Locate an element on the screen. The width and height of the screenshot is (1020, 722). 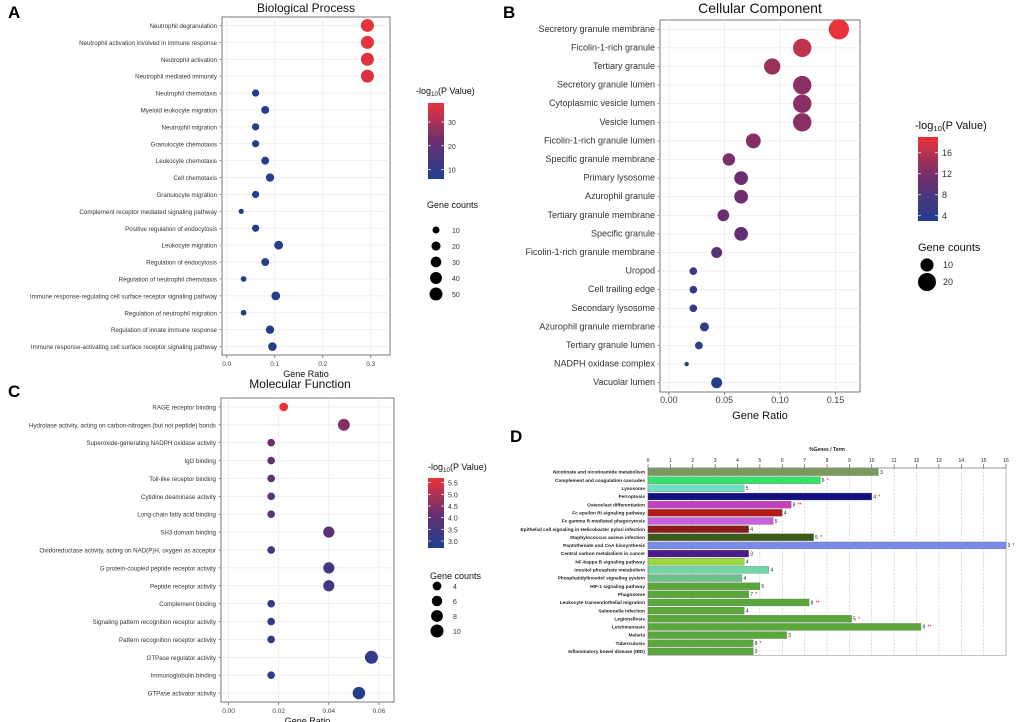
y-tick-label: Neutrophil chemotaxis is located at coordinates (186, 94).